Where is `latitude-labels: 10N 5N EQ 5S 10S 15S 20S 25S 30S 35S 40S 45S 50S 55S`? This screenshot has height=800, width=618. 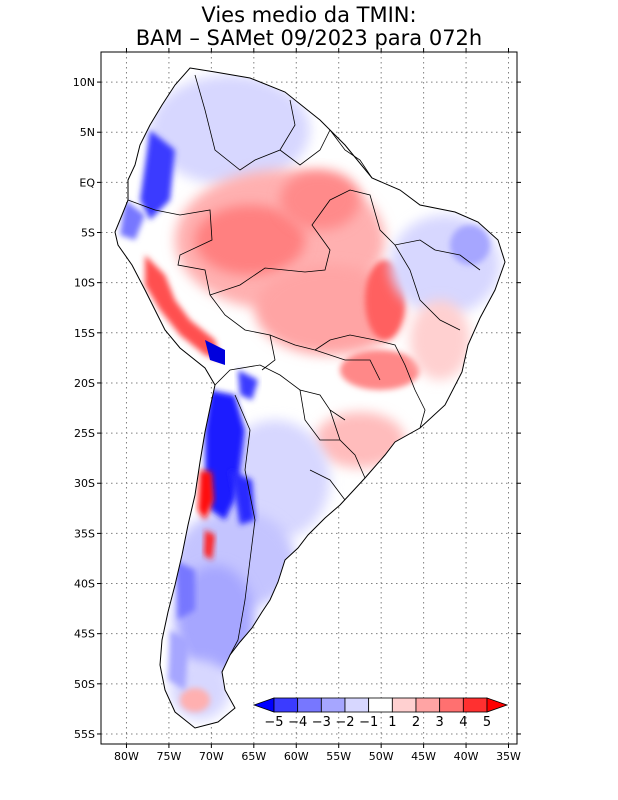
latitude-labels: 10N 5N EQ 5S 10S 15S 20S 25S 30S 35S 40S 45S 50S 55S is located at coordinates (84, 408).